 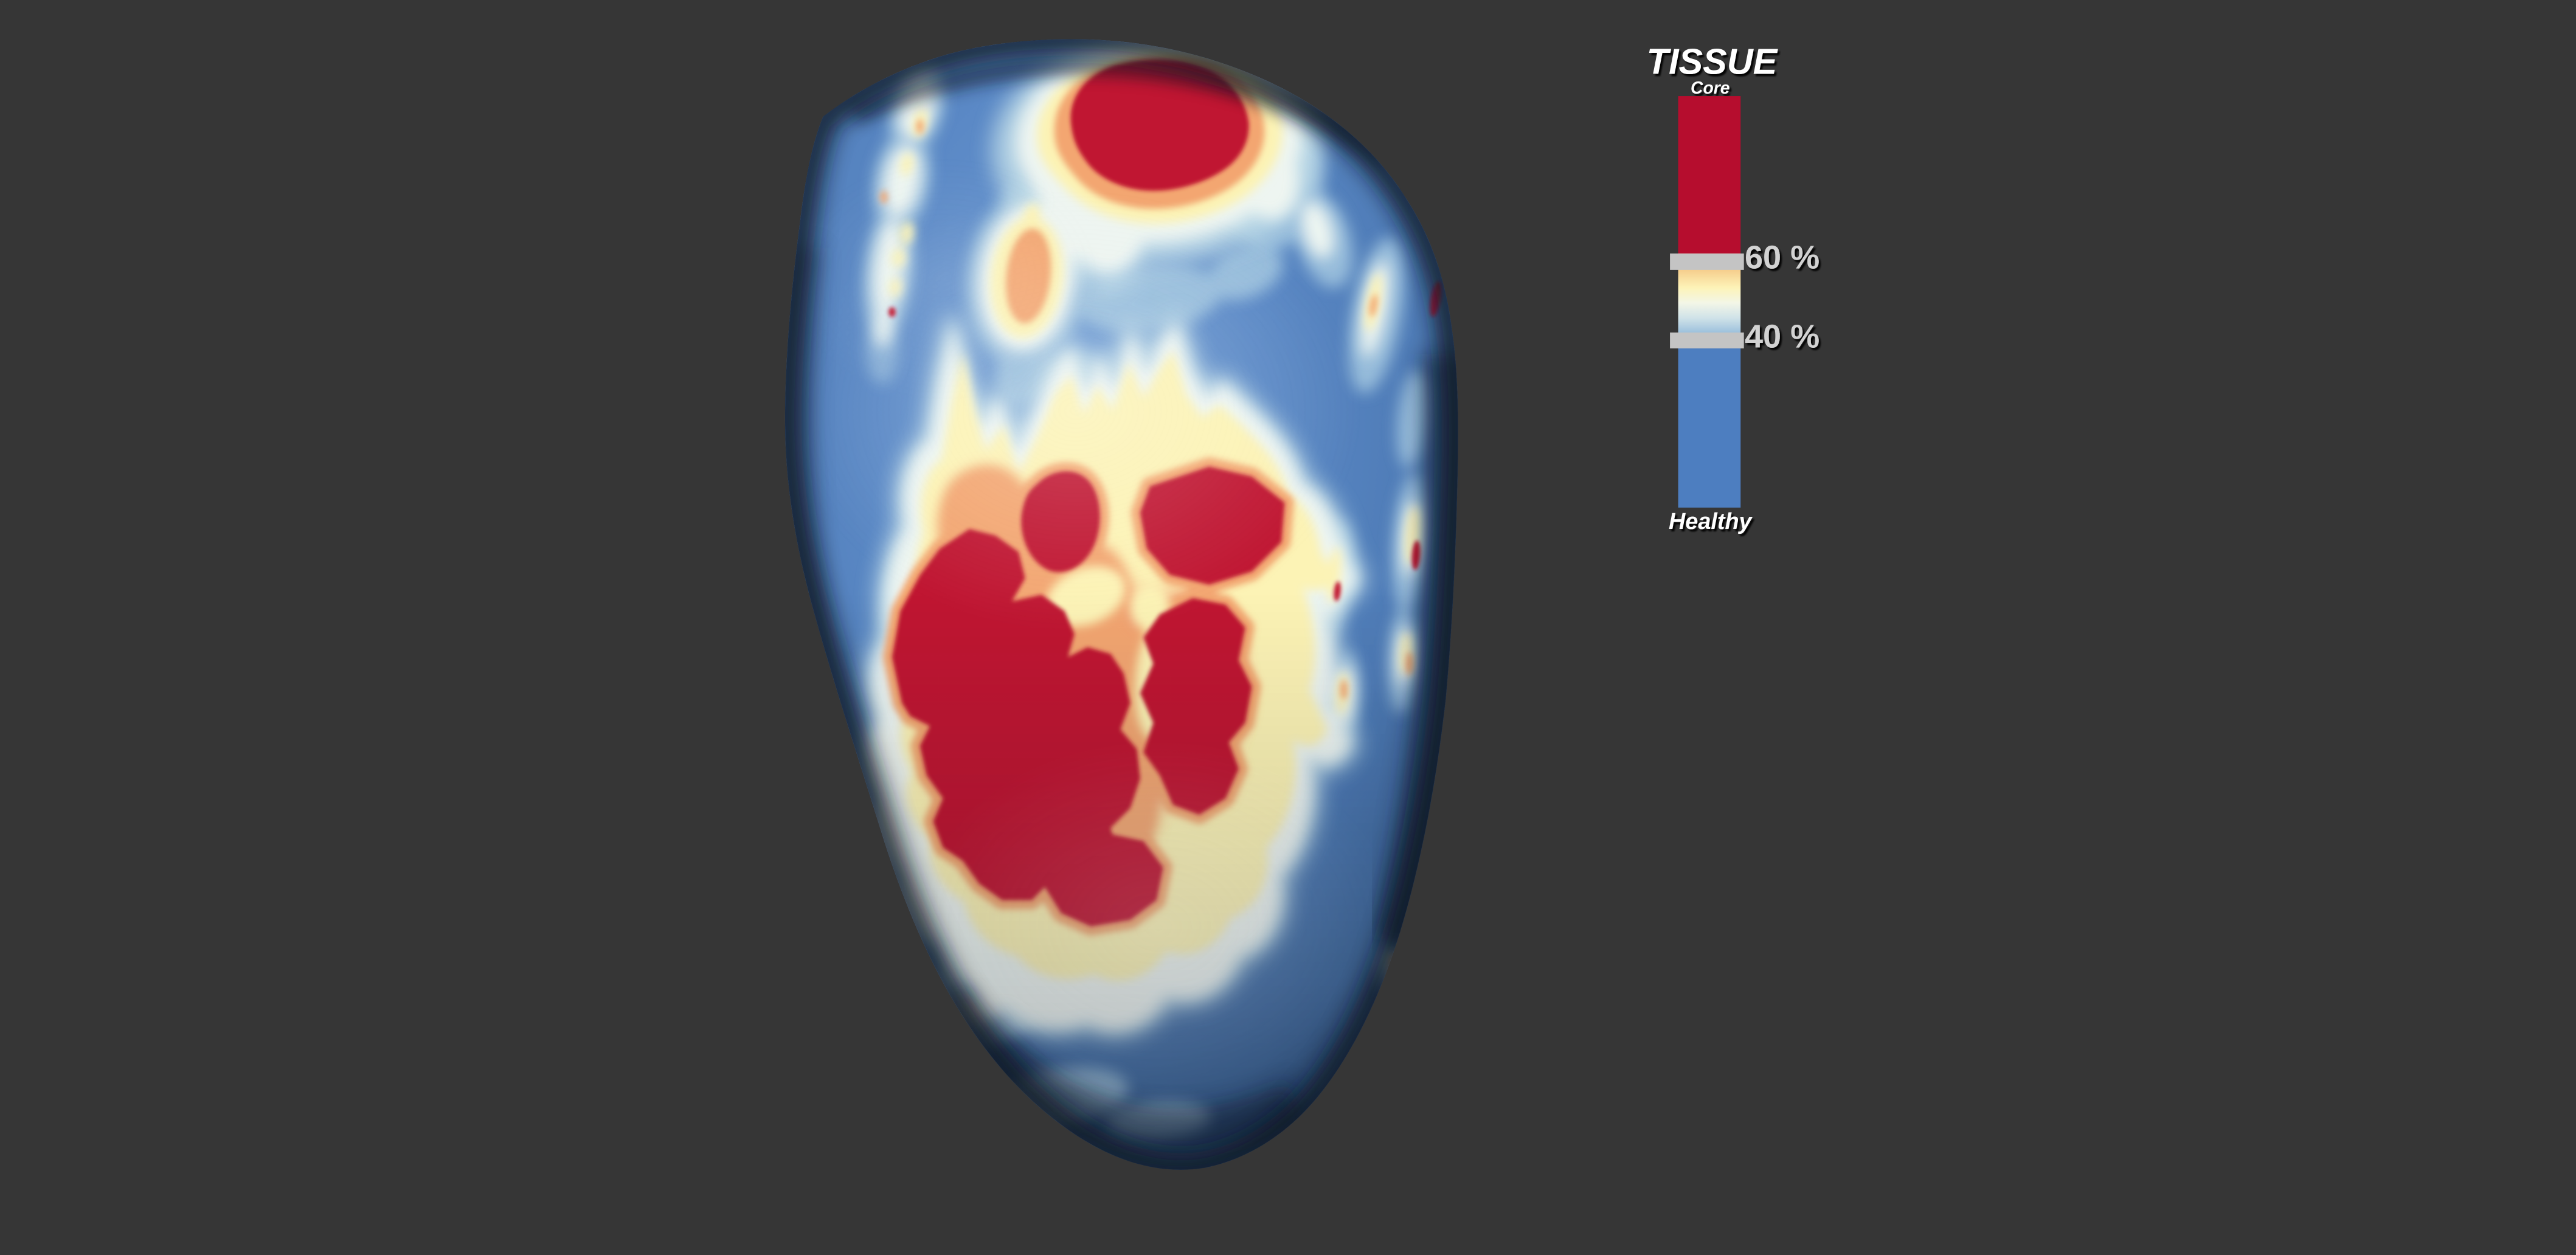 I want to click on colorbar-core-segment, so click(x=1709, y=175).